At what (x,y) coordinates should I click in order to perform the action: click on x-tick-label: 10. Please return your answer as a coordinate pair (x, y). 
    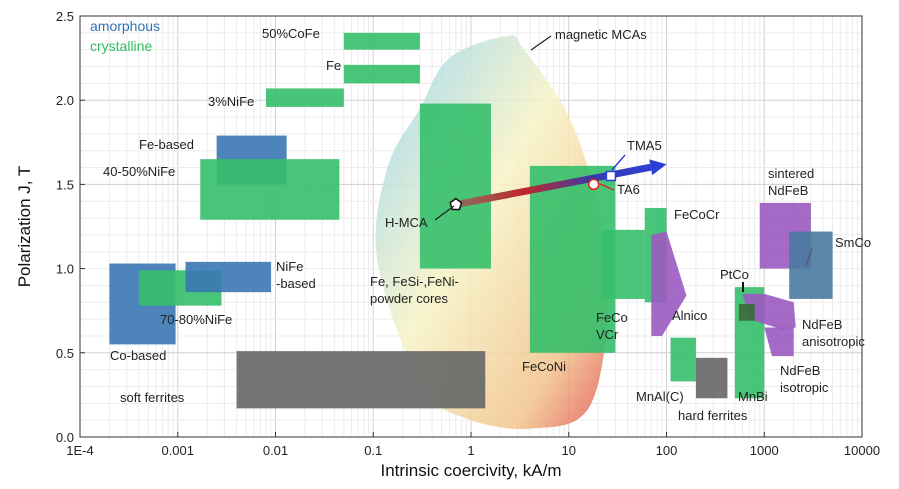
    Looking at the image, I should click on (569, 450).